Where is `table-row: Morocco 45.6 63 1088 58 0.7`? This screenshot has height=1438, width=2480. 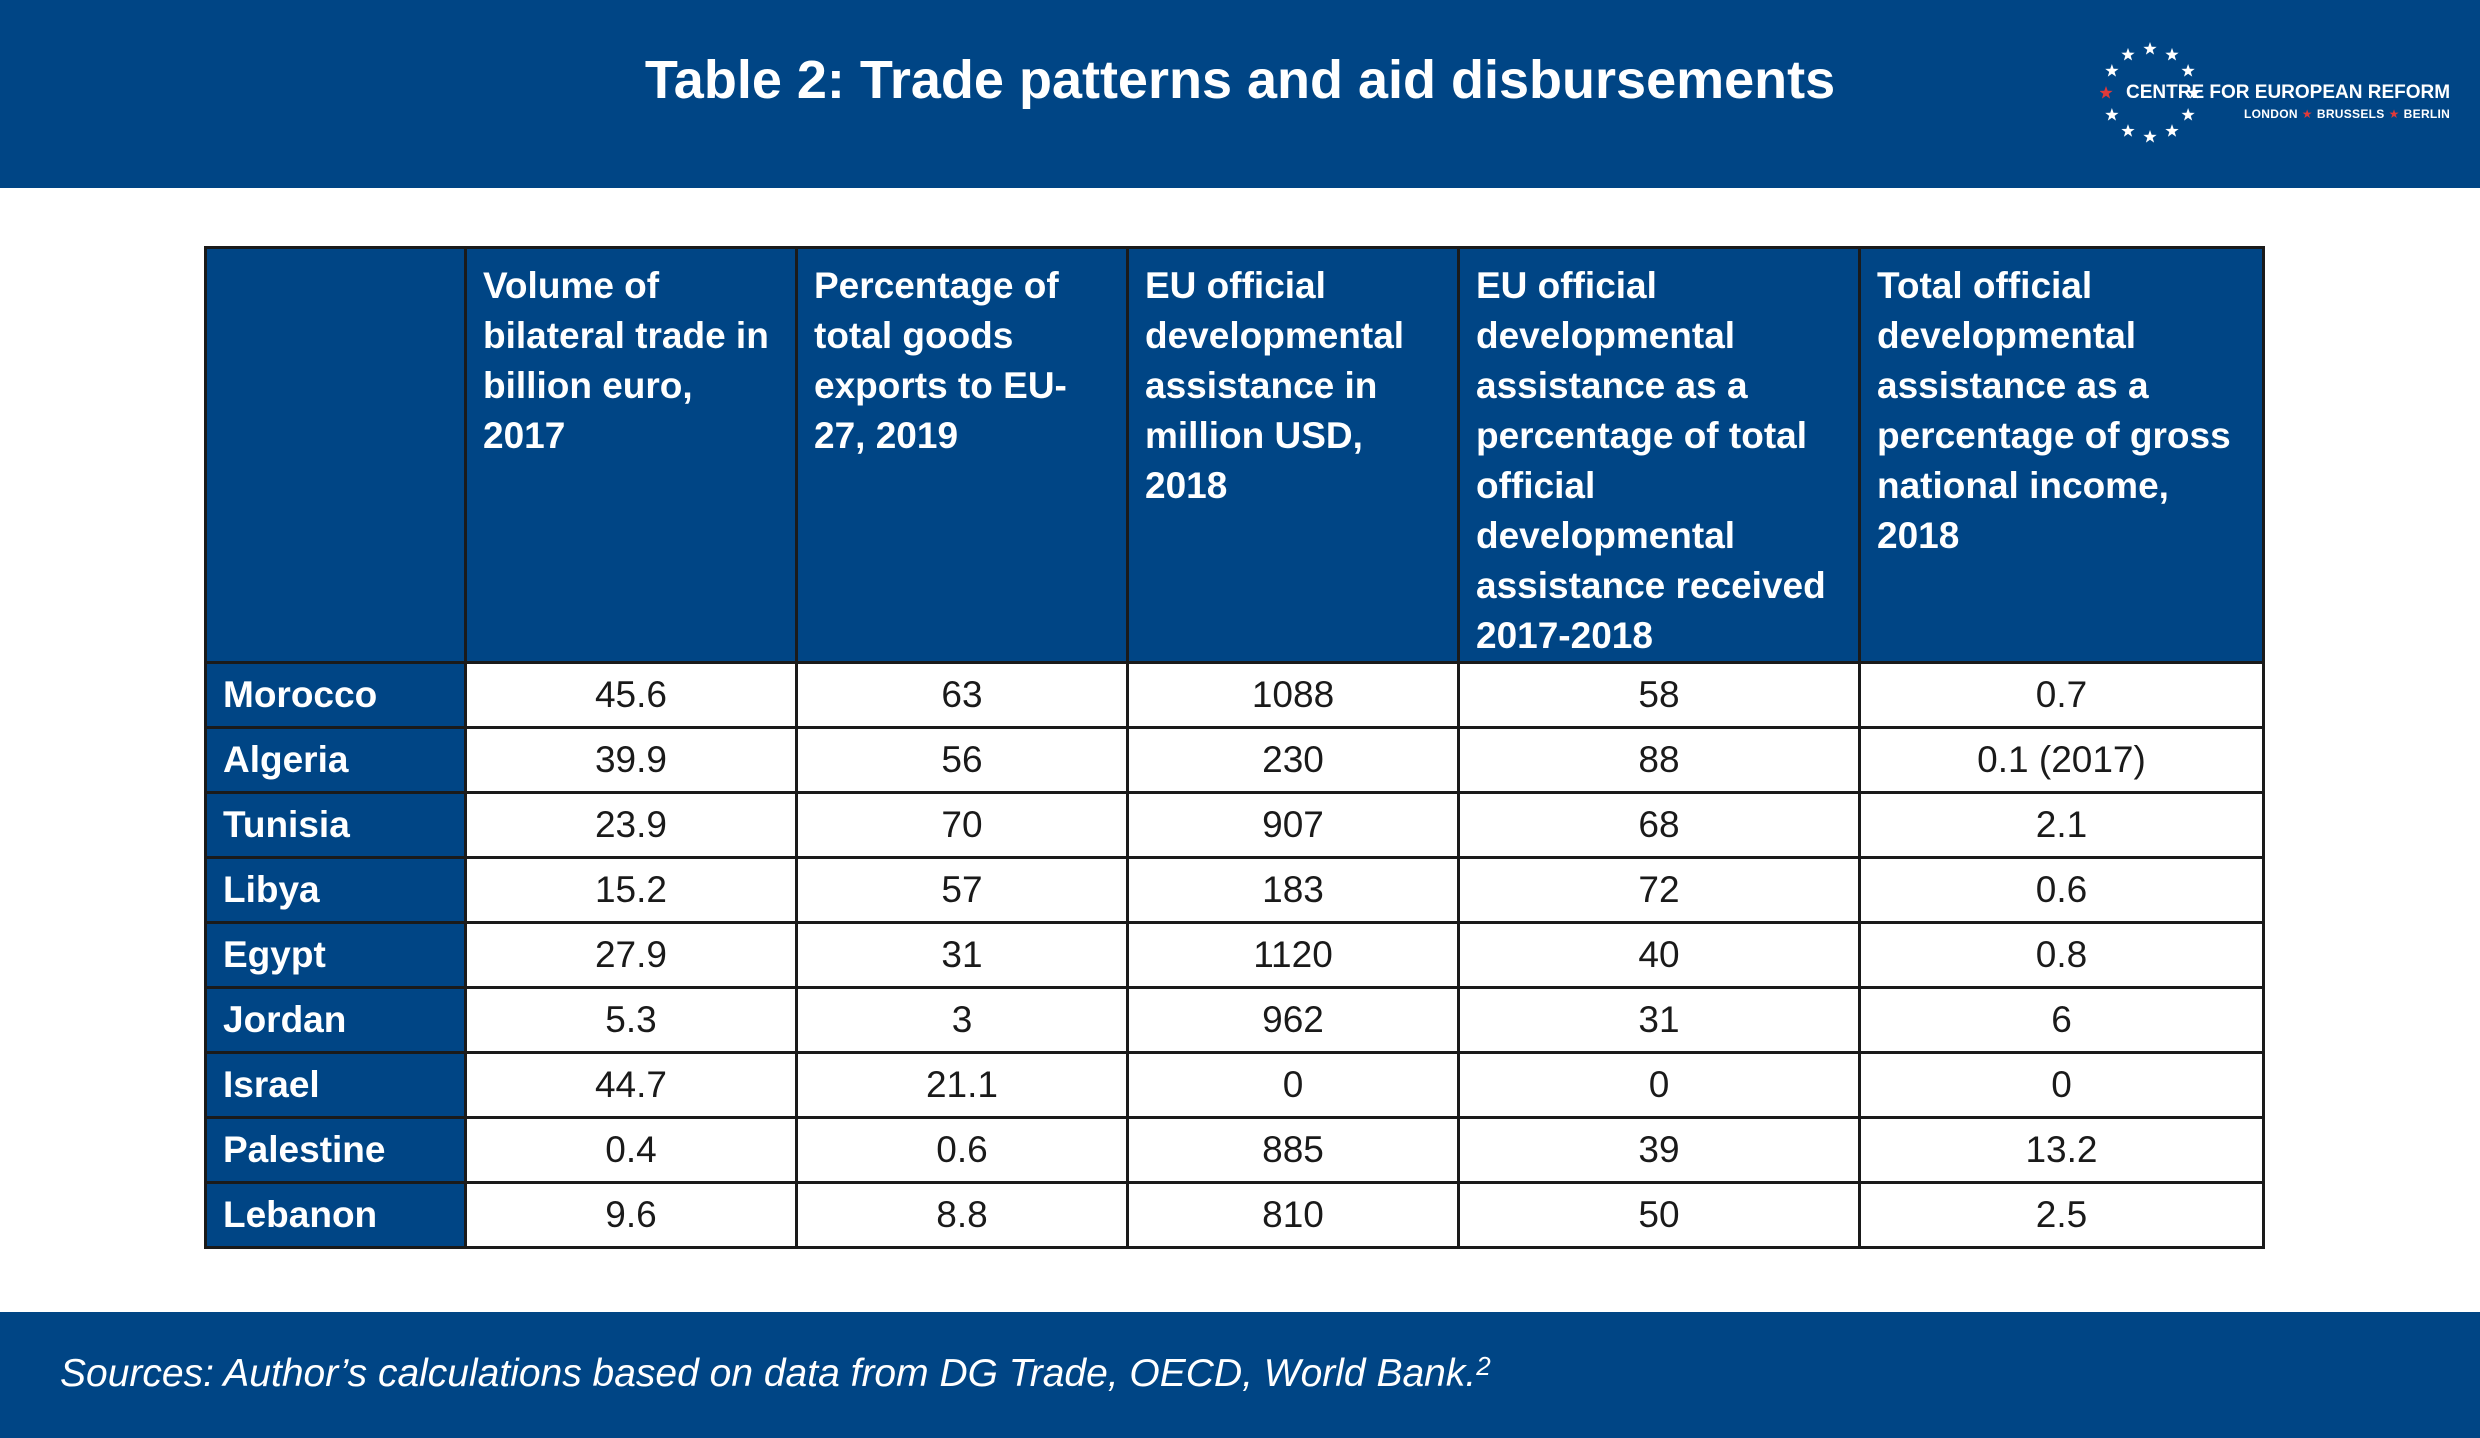 table-row: Morocco 45.6 63 1088 58 0.7 is located at coordinates (1234, 695).